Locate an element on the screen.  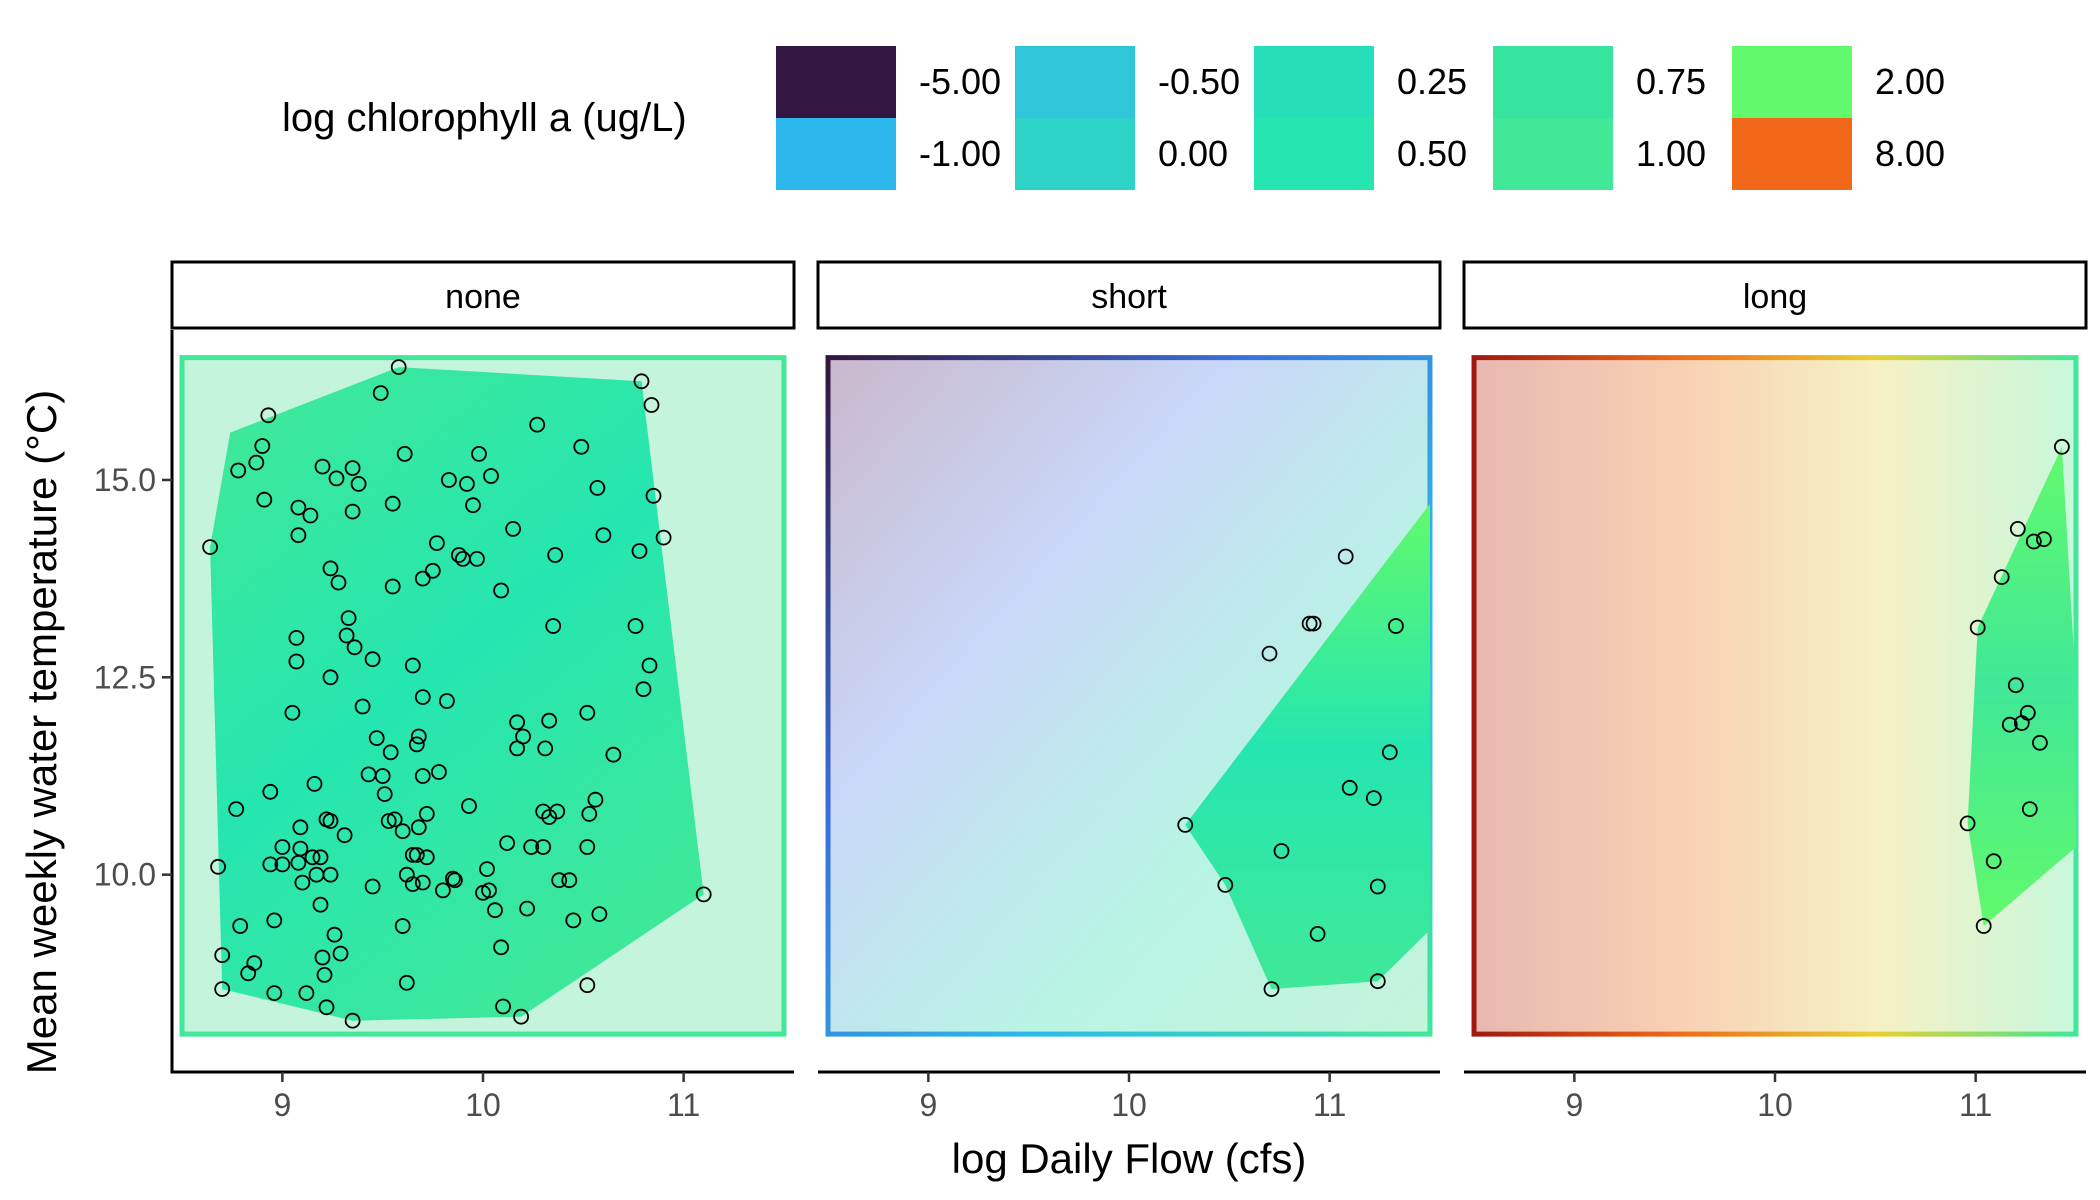
legend-key-0.25 is located at coordinates (1314, 82).